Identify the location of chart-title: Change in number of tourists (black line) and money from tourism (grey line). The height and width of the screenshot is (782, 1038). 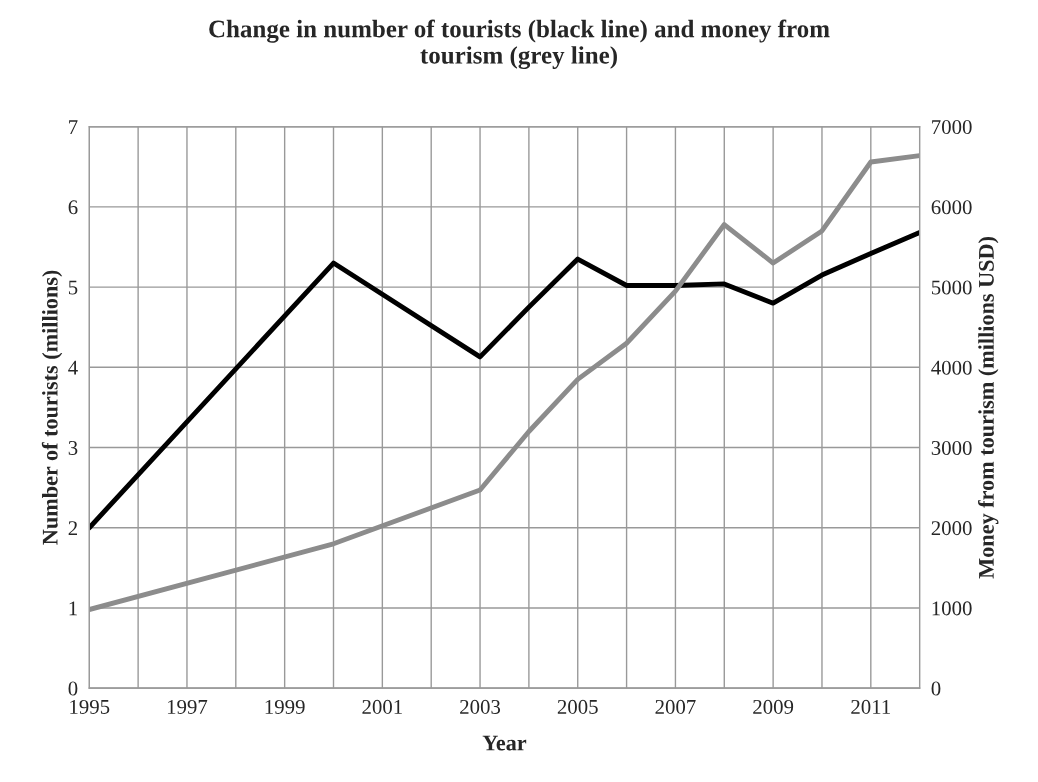
(519, 44).